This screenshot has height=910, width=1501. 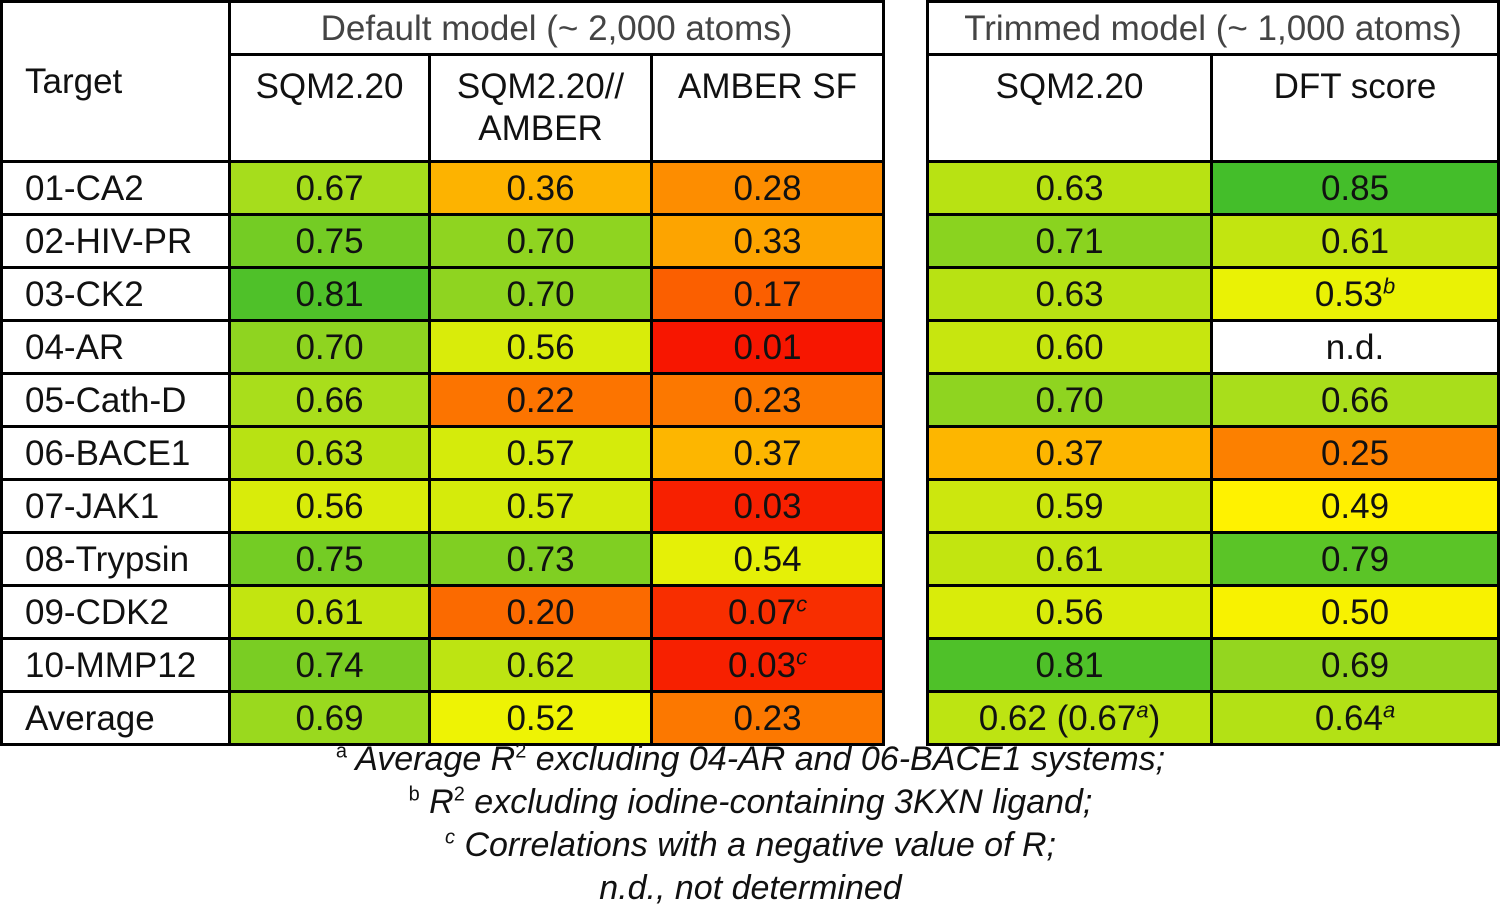 I want to click on row-target: 04-AR, so click(x=115, y=347).